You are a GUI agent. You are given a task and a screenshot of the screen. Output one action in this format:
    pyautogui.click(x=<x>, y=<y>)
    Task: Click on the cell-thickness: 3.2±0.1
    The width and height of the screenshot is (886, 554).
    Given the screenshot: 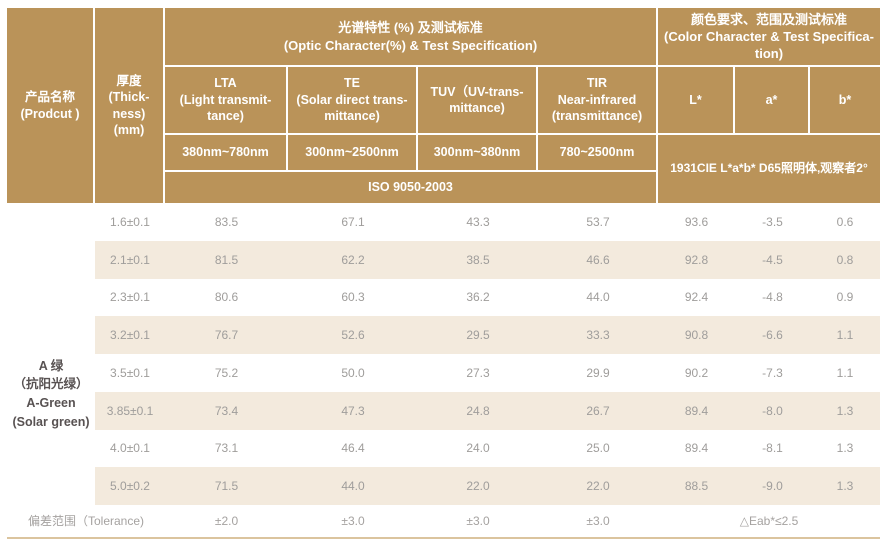 What is the action you would take?
    pyautogui.click(x=130, y=335)
    